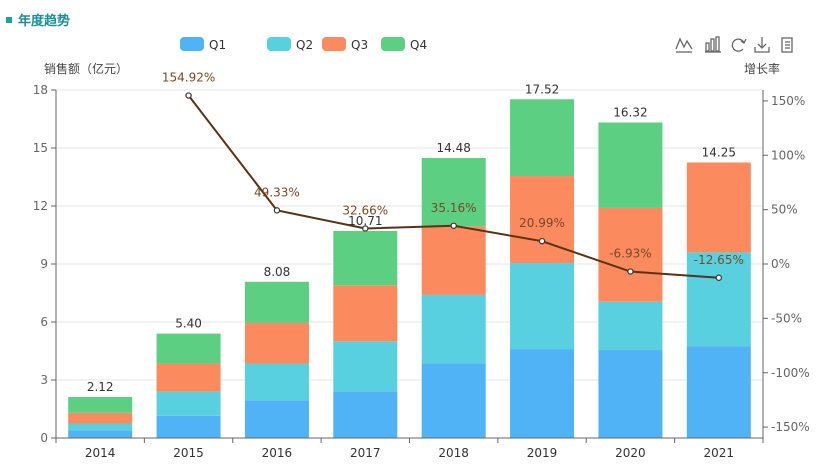 The image size is (824, 469). I want to click on data-view-icon, so click(787, 45).